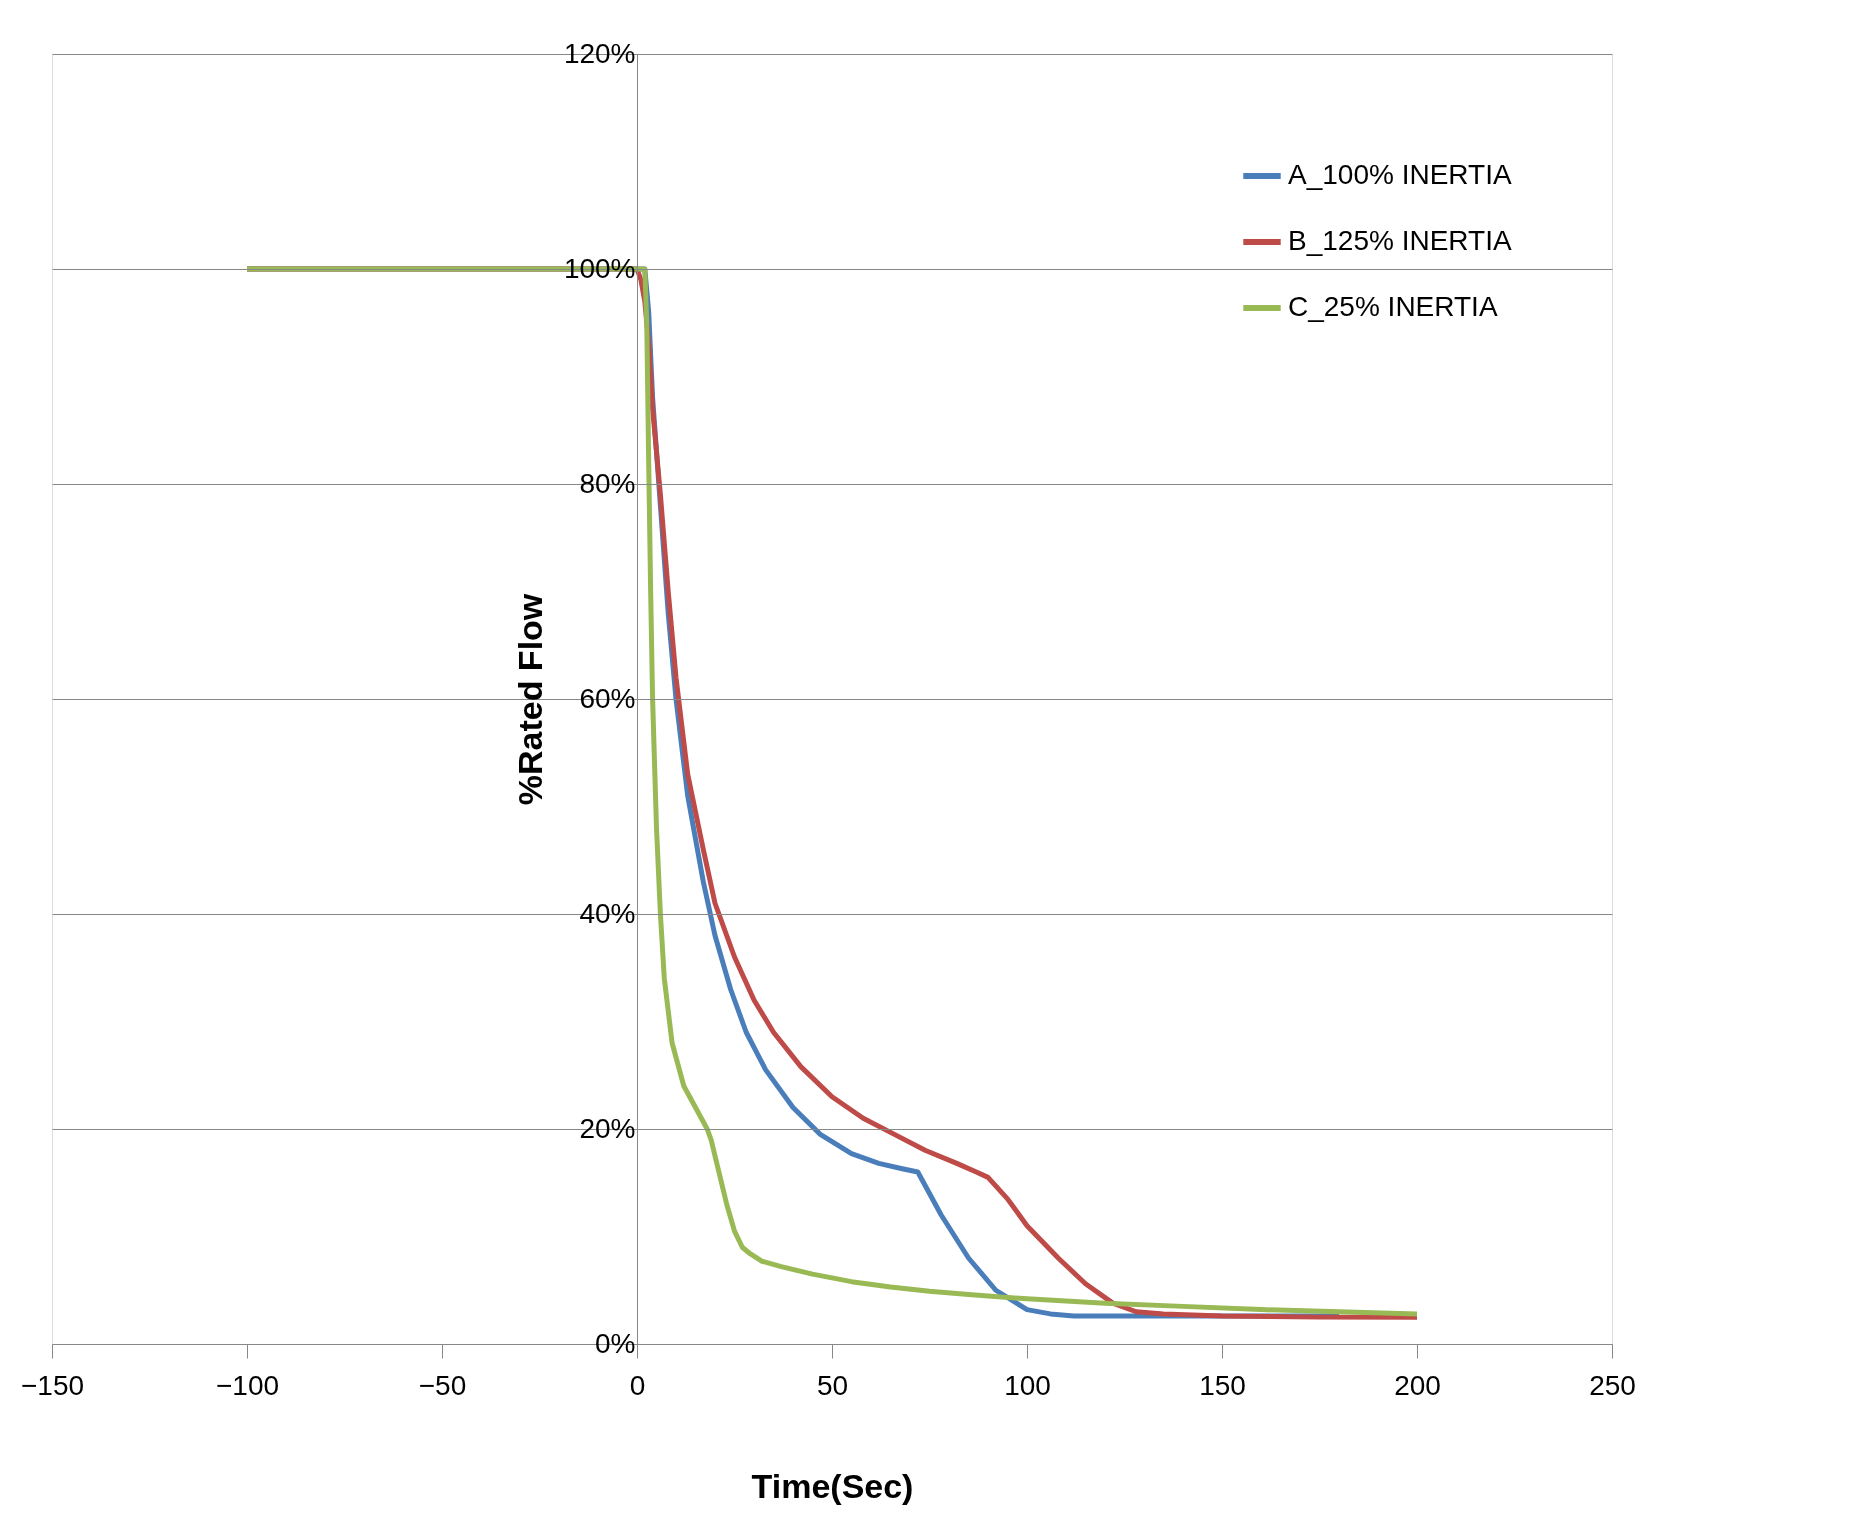 The image size is (1855, 1538). What do you see at coordinates (607, 1128) in the screenshot?
I see `y-tick-label: 20%` at bounding box center [607, 1128].